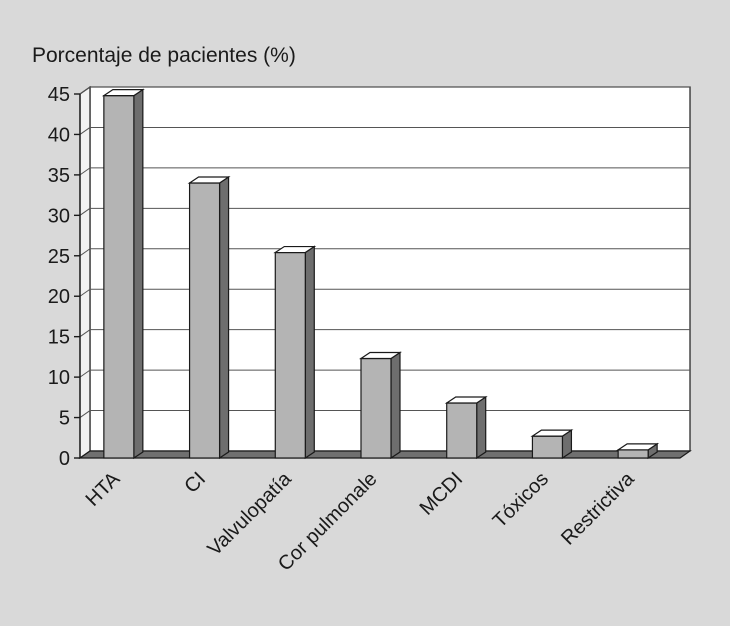 This screenshot has width=730, height=626. What do you see at coordinates (442, 494) in the screenshot?
I see `x-category-label: MCDI` at bounding box center [442, 494].